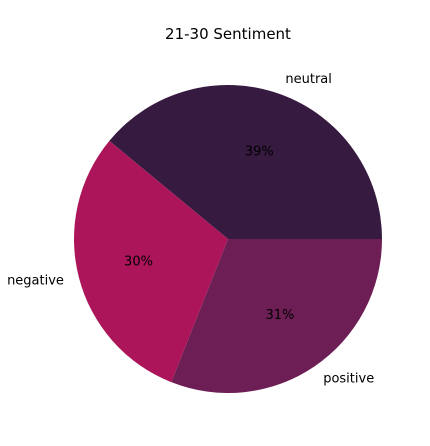 The width and height of the screenshot is (430, 446). I want to click on chart-title: 21-30 Sentiment, so click(228, 34).